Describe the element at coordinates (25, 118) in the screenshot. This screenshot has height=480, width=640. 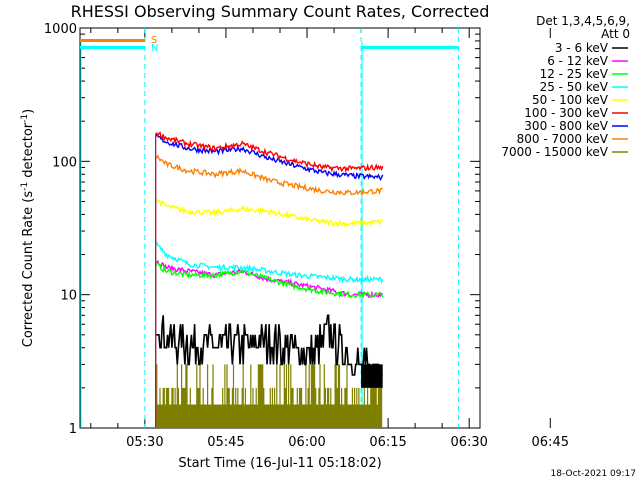
I see `y-axis-label-sup2: -1` at that location.